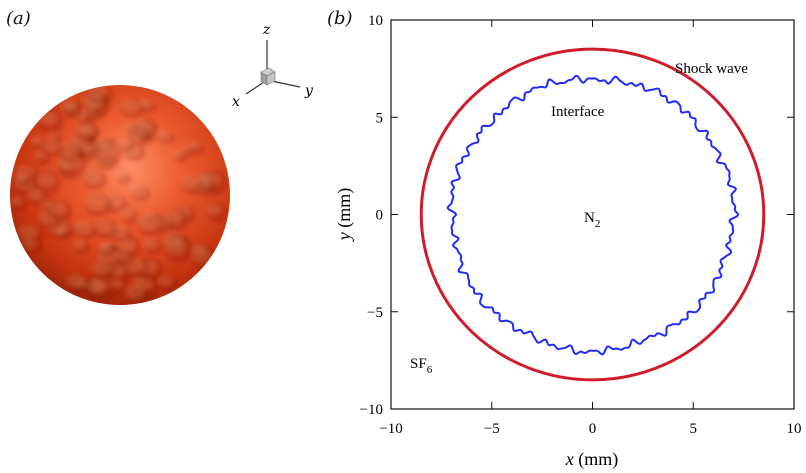 The width and height of the screenshot is (806, 473). I want to click on y-tick-label: 10, so click(375, 21).